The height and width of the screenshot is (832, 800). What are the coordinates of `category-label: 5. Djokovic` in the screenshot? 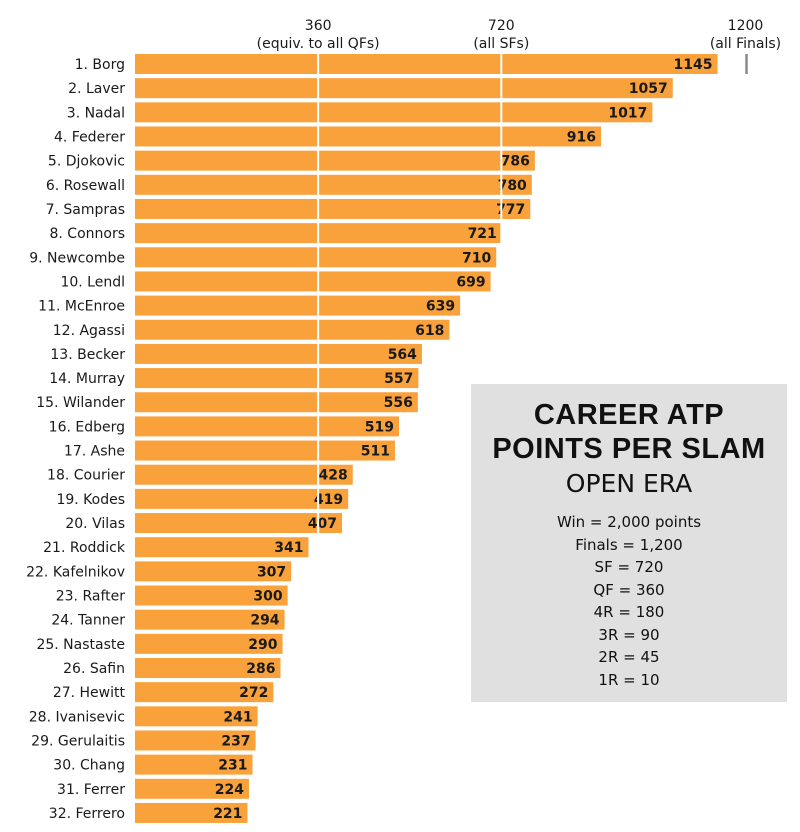 It's located at (86, 162).